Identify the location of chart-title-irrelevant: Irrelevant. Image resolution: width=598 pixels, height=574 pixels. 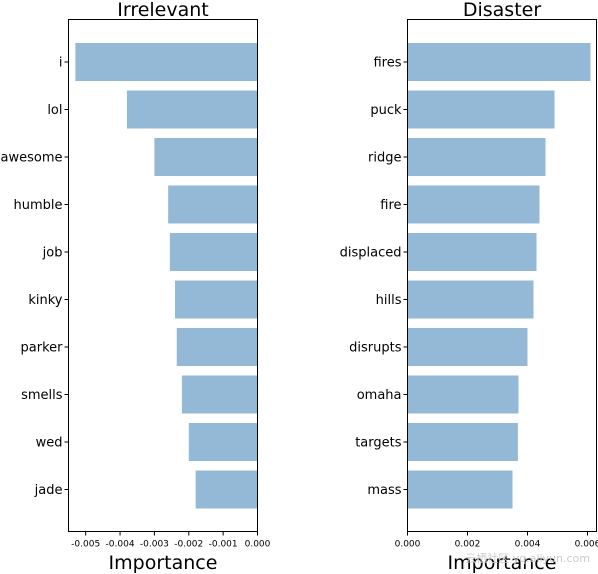
(163, 10).